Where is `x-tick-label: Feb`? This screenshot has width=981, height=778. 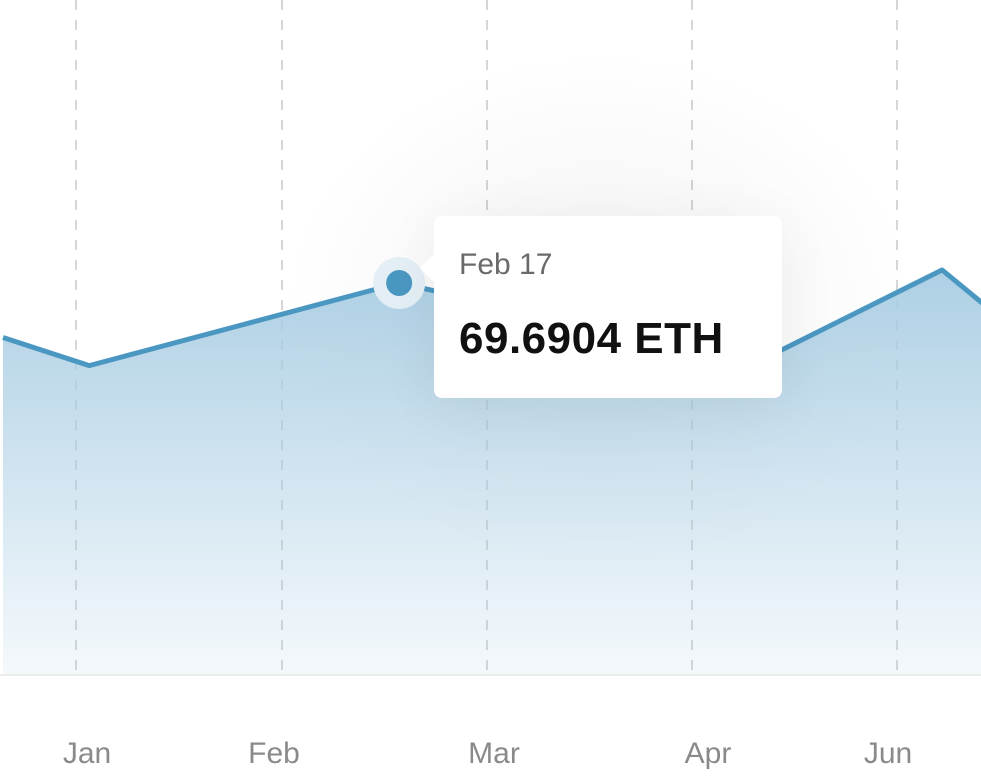 x-tick-label: Feb is located at coordinates (274, 753).